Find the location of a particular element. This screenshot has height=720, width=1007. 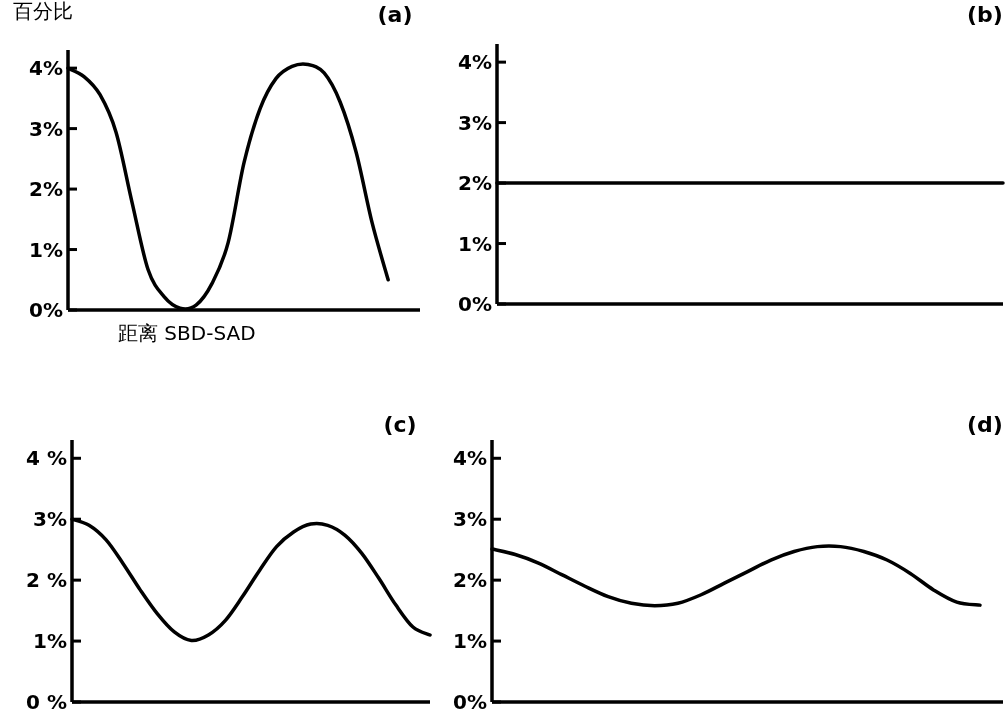

chart-title: (c) is located at coordinates (400, 424).